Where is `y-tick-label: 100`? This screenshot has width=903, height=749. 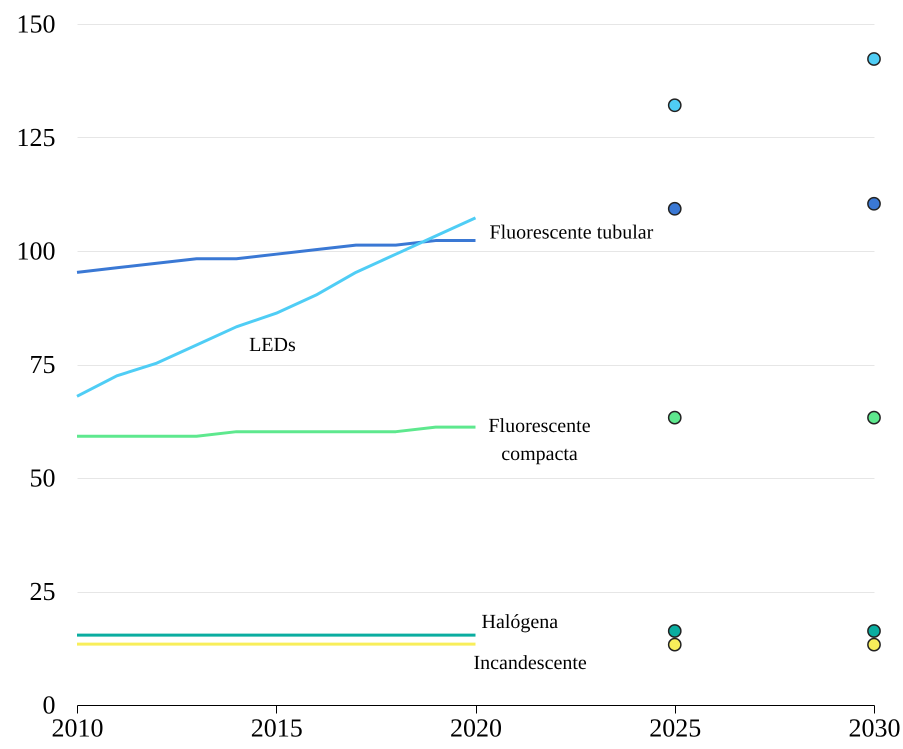
y-tick-label: 100 is located at coordinates (36, 251).